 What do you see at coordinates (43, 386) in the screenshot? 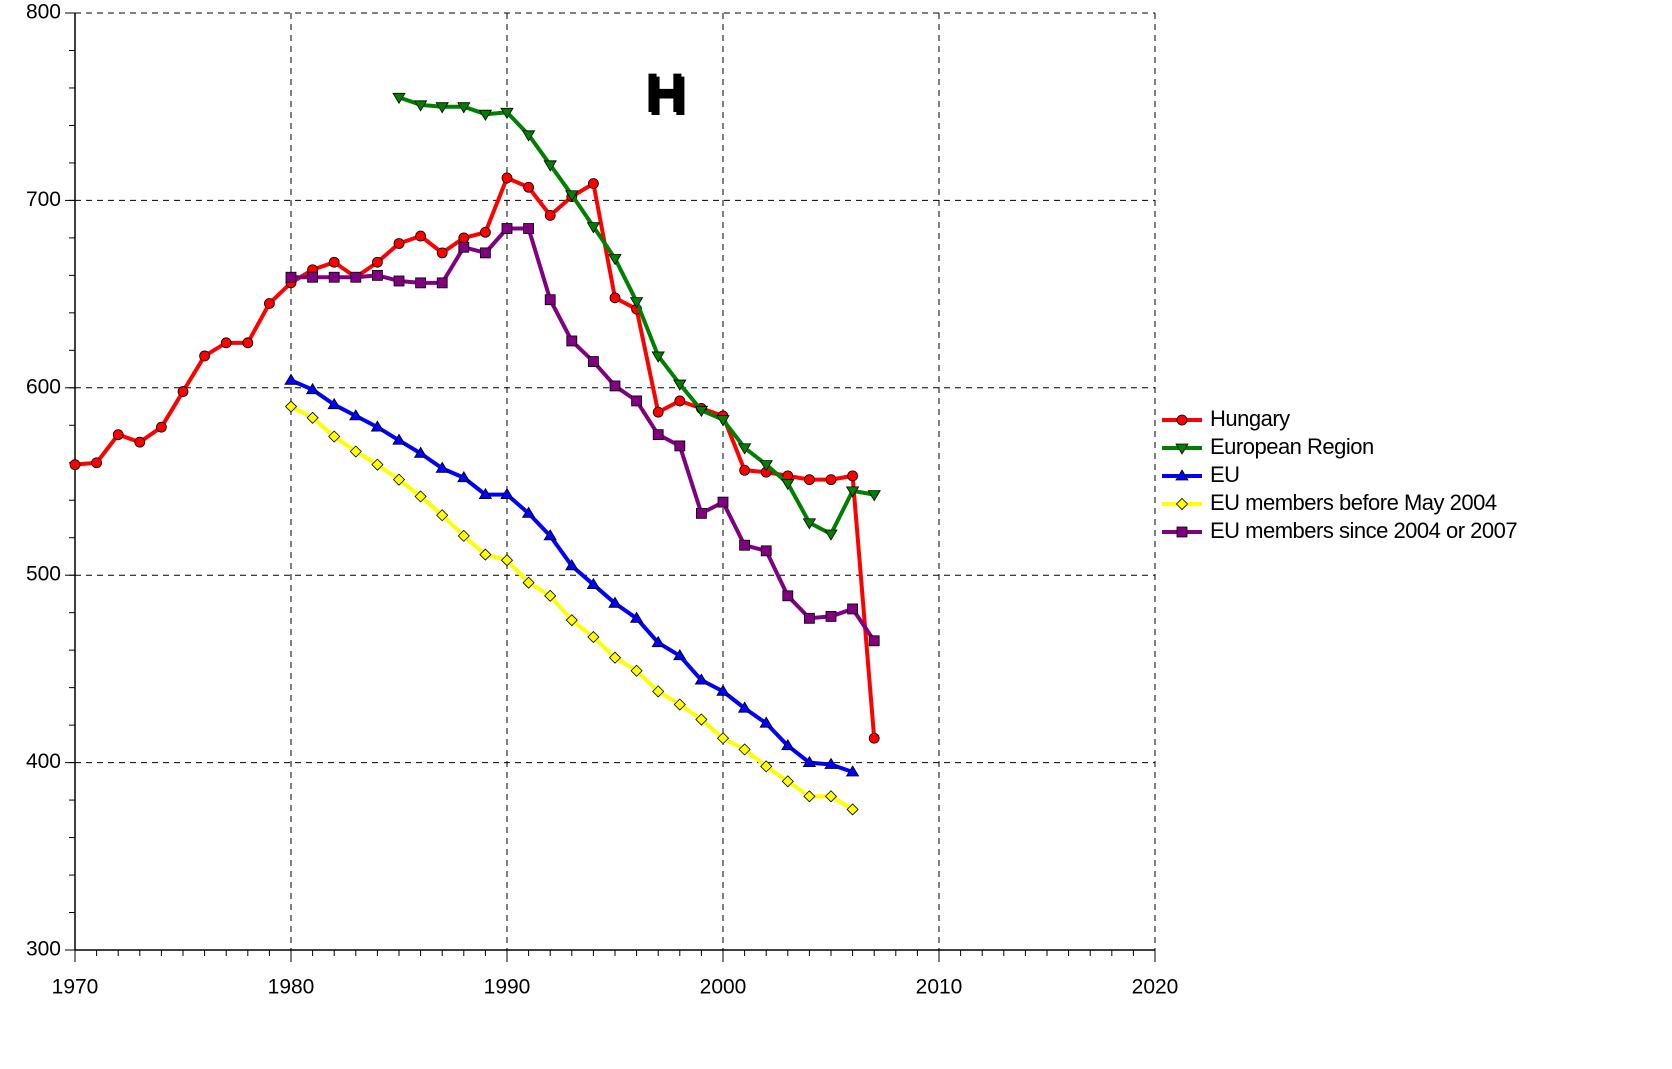
I see `y-tick-label: 600` at bounding box center [43, 386].